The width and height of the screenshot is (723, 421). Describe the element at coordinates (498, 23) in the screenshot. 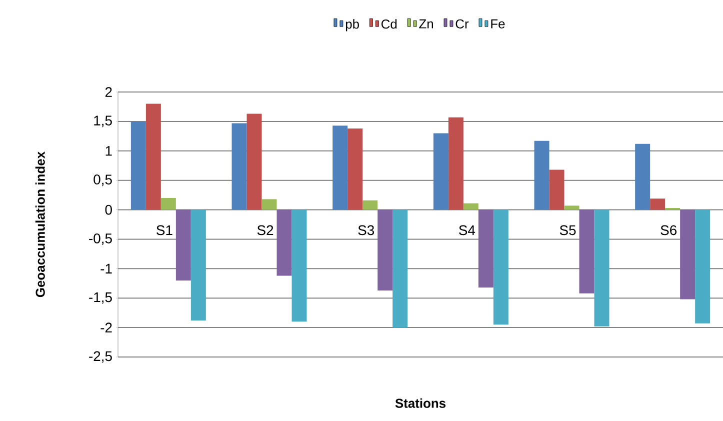

I see `legend-label: Fe` at that location.